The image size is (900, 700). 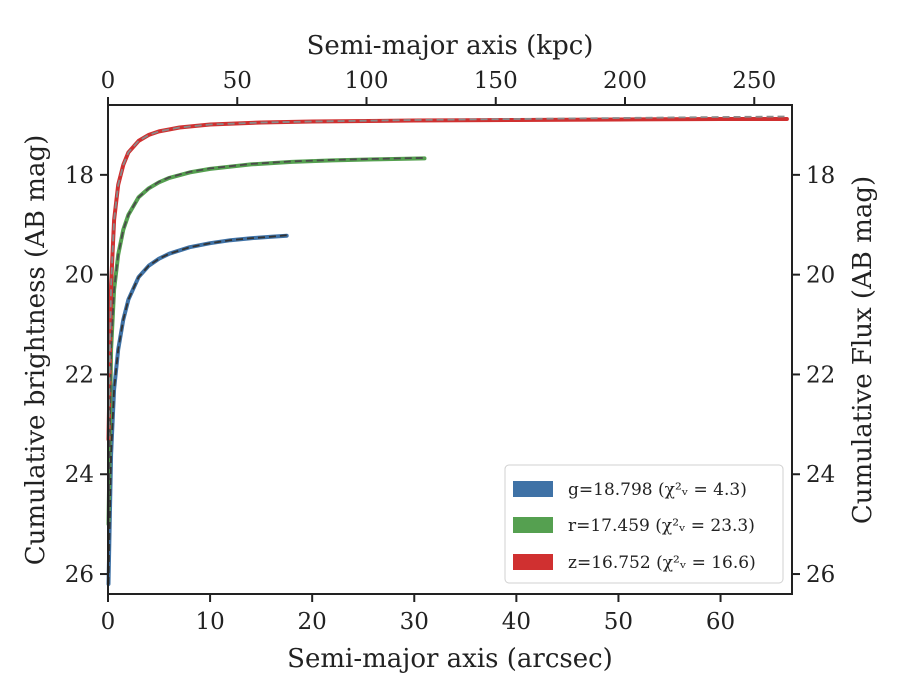 I want to click on y-tick-label-left-22: 22, so click(x=79, y=375).